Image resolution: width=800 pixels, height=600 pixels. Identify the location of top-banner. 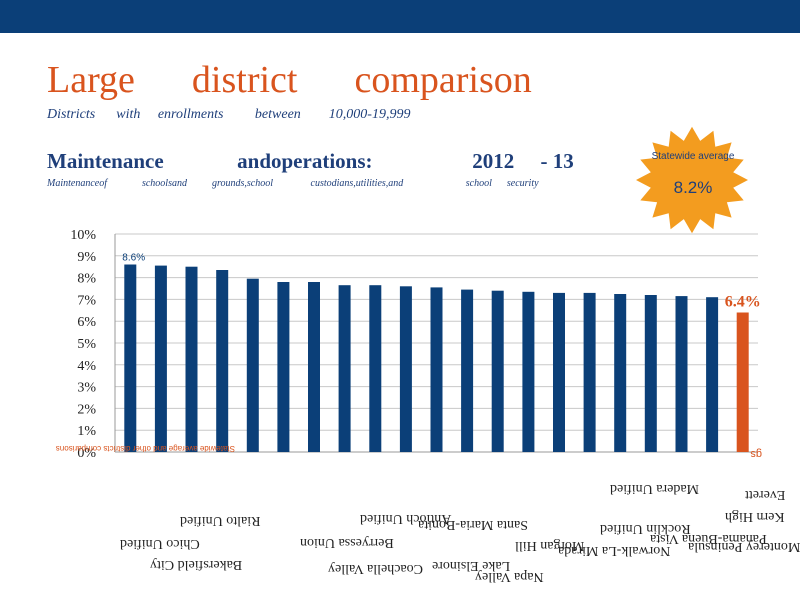
(400, 16).